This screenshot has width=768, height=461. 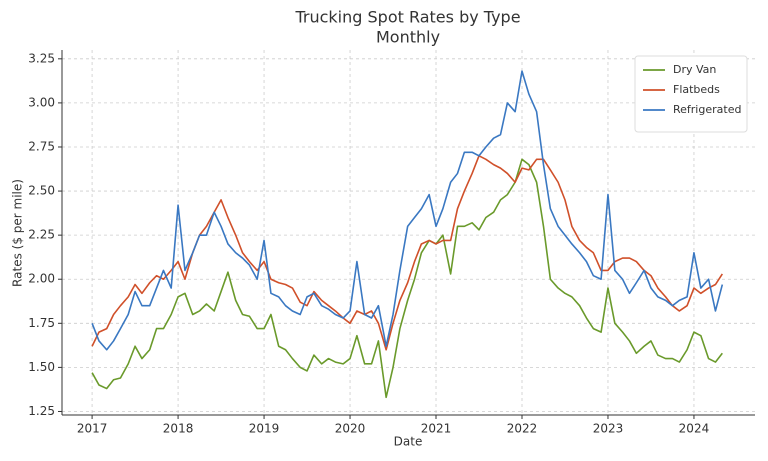 I want to click on legend-box, so click(x=691, y=94).